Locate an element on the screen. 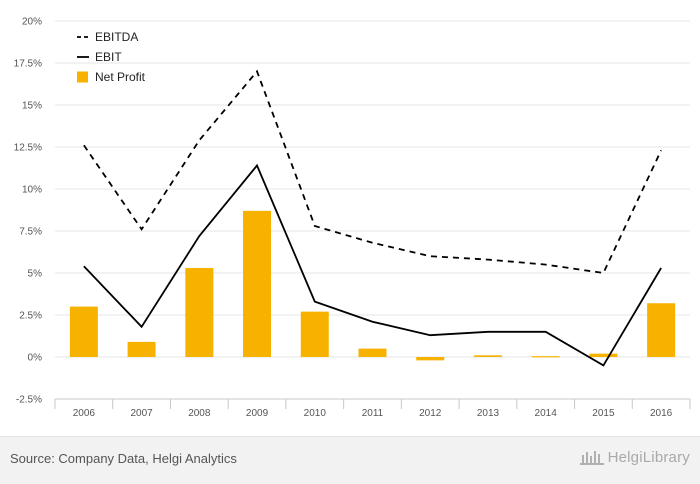 The width and height of the screenshot is (700, 484). legend-label-ebit: EBIT is located at coordinates (108, 57).